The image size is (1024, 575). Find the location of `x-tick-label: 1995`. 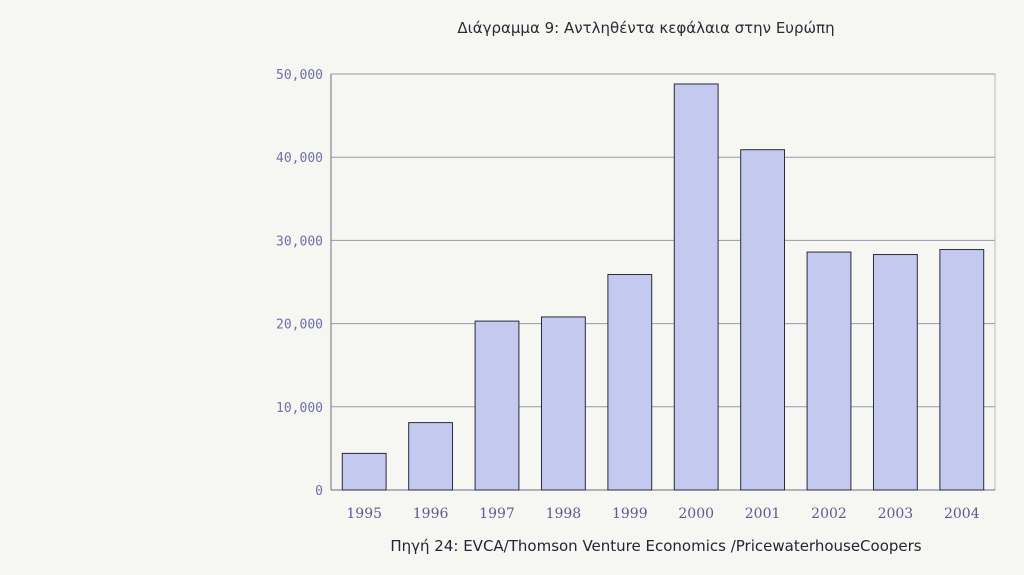

x-tick-label: 1995 is located at coordinates (364, 514).